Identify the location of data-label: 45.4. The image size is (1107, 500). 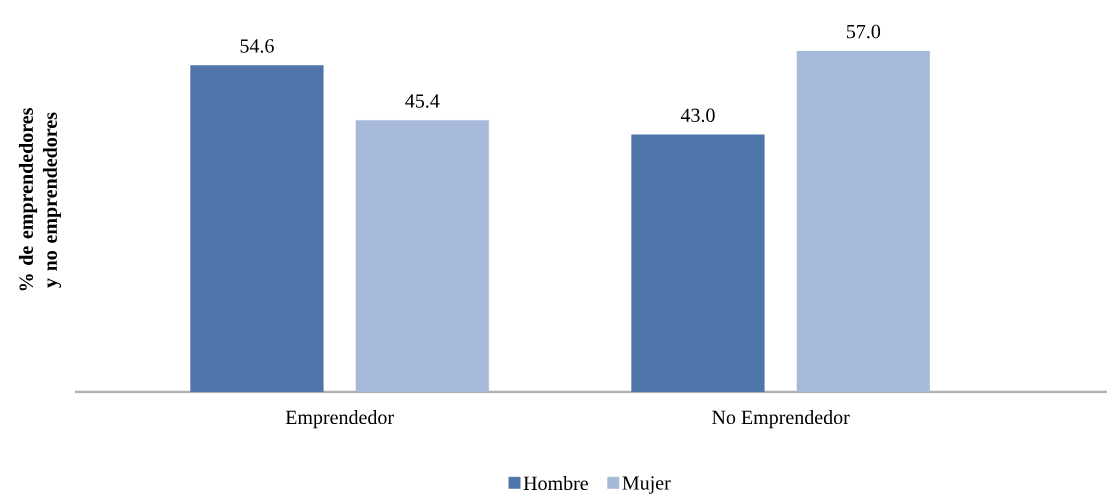
(422, 101).